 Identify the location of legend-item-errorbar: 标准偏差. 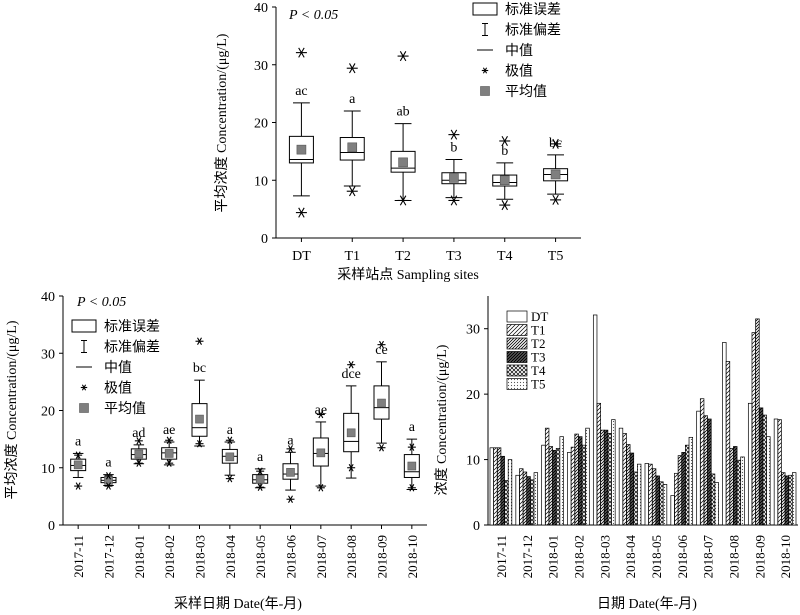
(521, 31).